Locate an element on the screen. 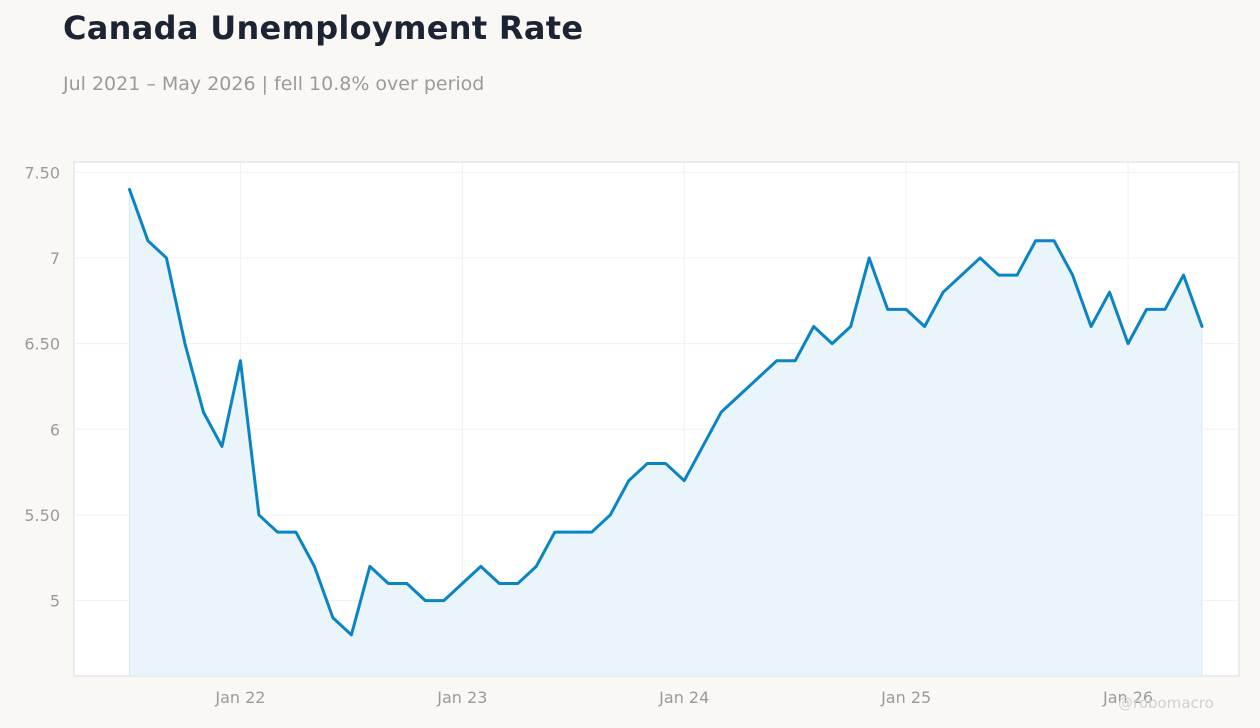 The width and height of the screenshot is (1260, 728). y-tick-label: 5.50 is located at coordinates (42, 515).